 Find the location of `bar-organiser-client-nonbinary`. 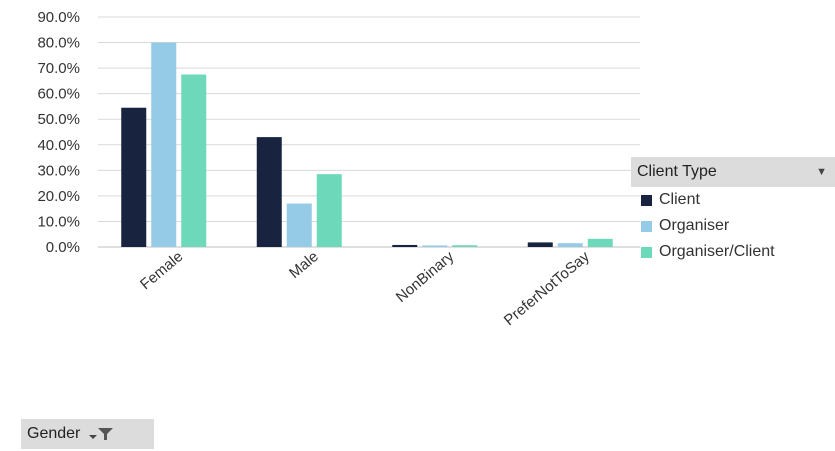

bar-organiser-client-nonbinary is located at coordinates (465, 246).